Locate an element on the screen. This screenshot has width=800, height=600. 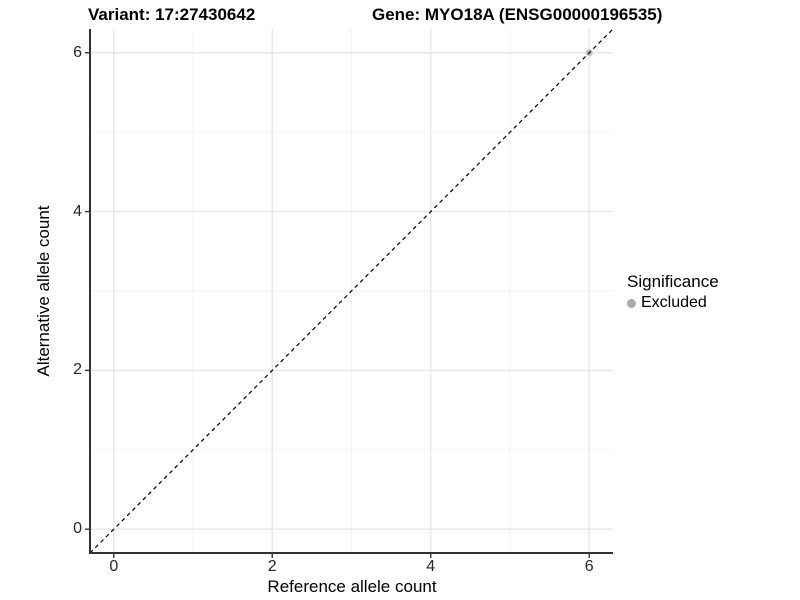
y-tick-label: 4 is located at coordinates (77, 211).